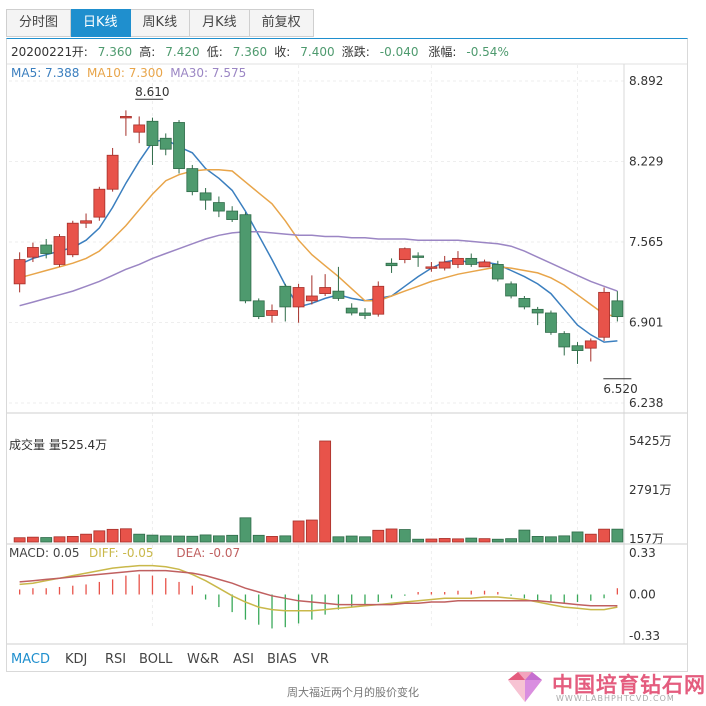  I want to click on ma-legend-0: MA5: 7.388, so click(45, 73).